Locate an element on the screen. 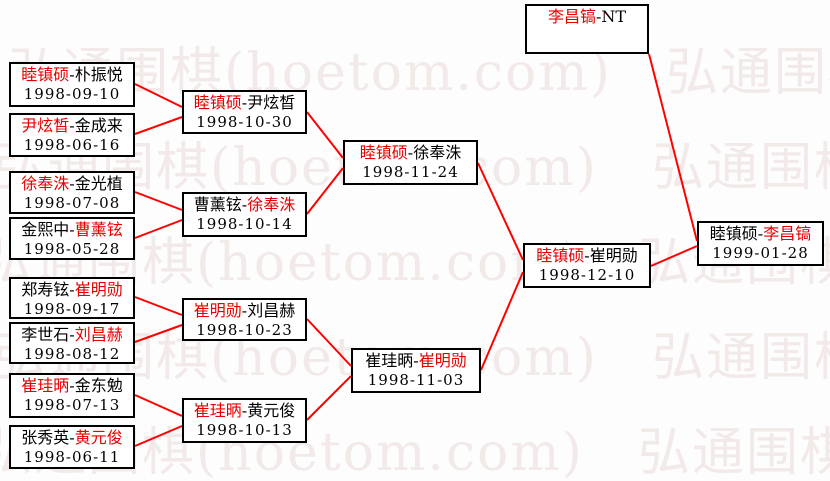 The width and height of the screenshot is (830, 481). player-name: 金东勉 is located at coordinates (98, 385).